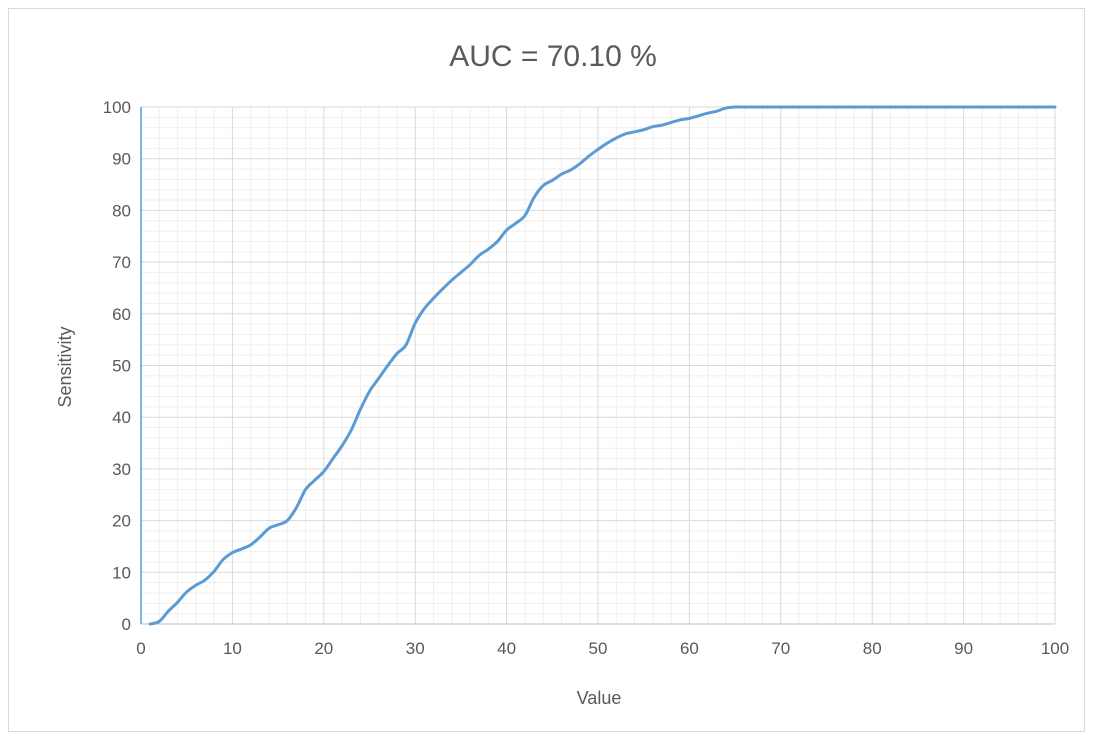 The image size is (1095, 740). What do you see at coordinates (963, 648) in the screenshot?
I see `x-tick-label: 90` at bounding box center [963, 648].